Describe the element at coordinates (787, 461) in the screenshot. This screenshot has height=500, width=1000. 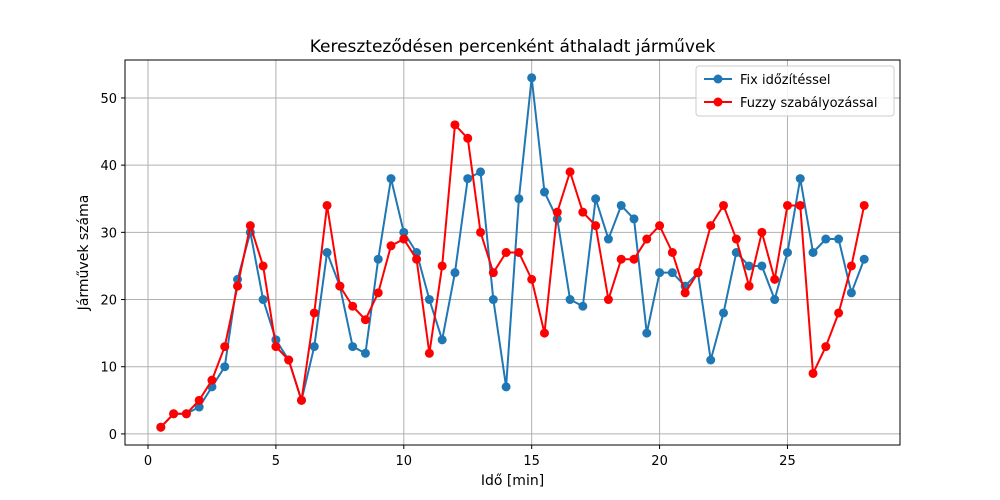
I see `x-tick-label: 25` at that location.